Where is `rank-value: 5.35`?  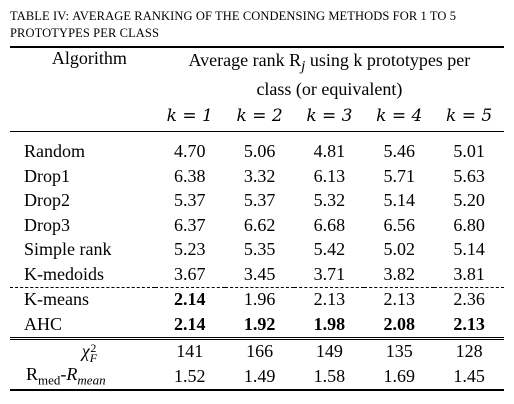 rank-value: 5.35 is located at coordinates (259, 249).